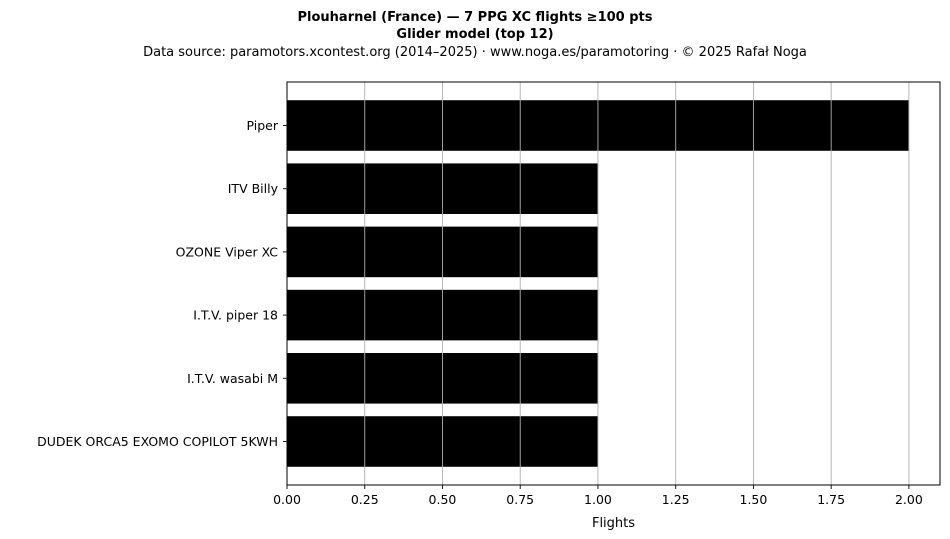 This screenshot has height=539, width=950. Describe the element at coordinates (157, 441) in the screenshot. I see `y-tick-label: DUDEK ORCA5 EXOMO COPILOT 5KWH` at that location.